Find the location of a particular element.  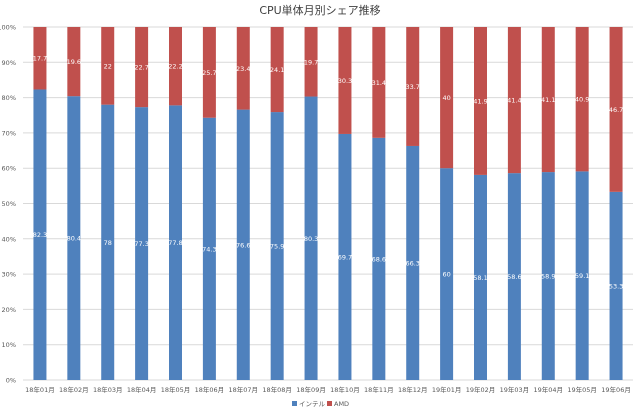

data-label: 58.9 is located at coordinates (548, 277).